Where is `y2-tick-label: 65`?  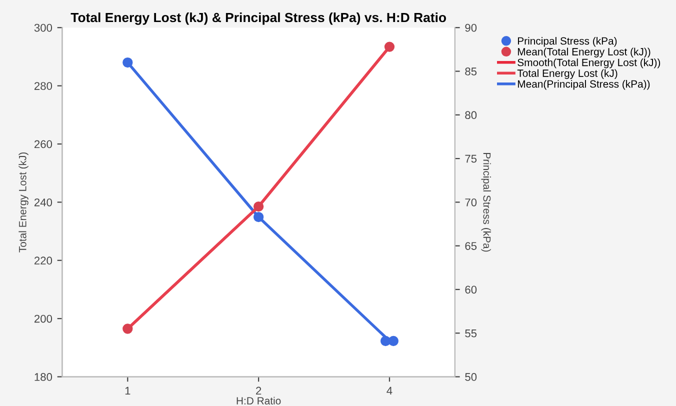 y2-tick-label: 65 is located at coordinates (471, 246).